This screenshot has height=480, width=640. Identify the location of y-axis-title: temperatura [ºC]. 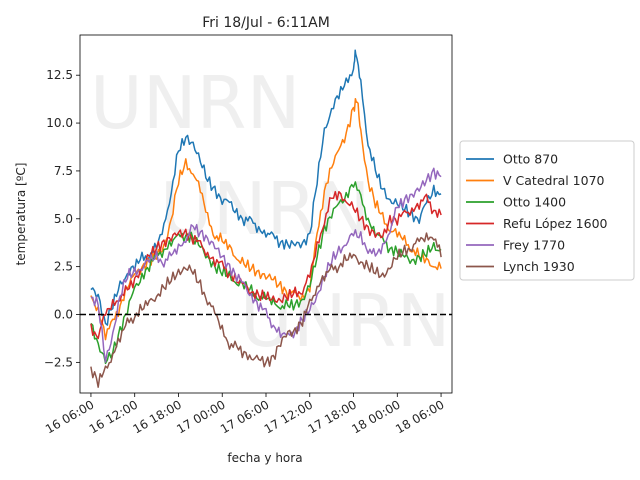
(21, 214).